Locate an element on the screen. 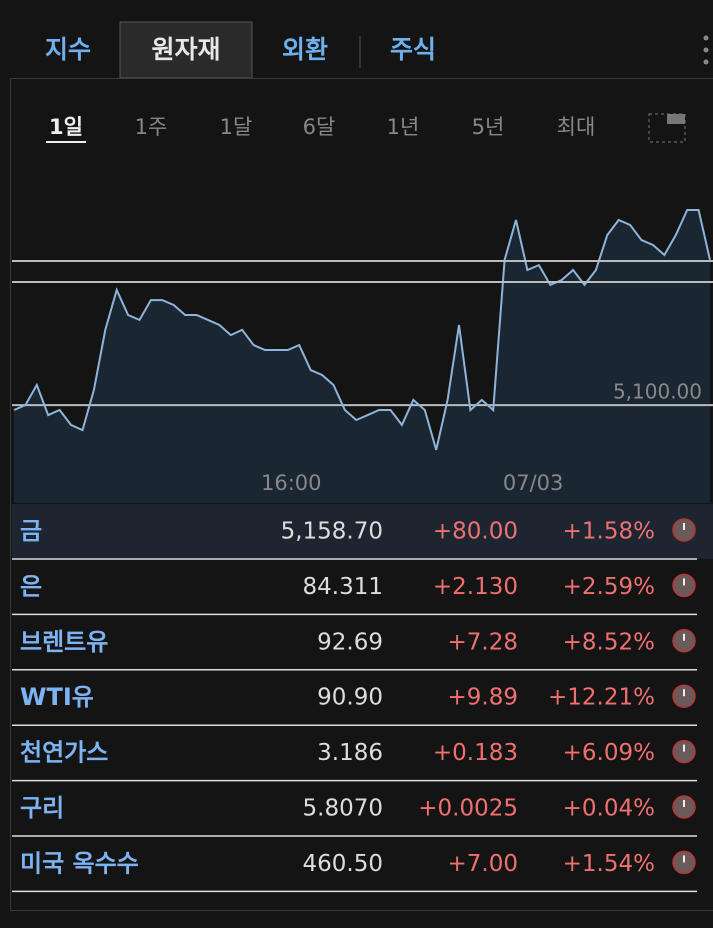  commodity-name: 은 is located at coordinates (31, 586).